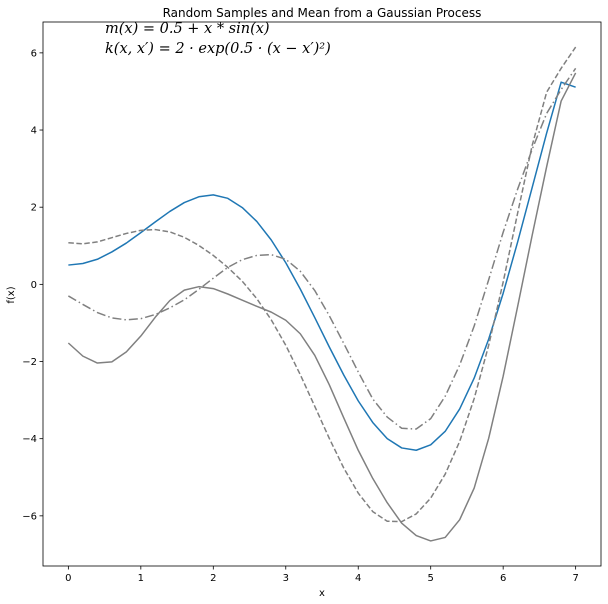 This screenshot has height=604, width=608. I want to click on y-tick-label: −4, so click(29, 439).